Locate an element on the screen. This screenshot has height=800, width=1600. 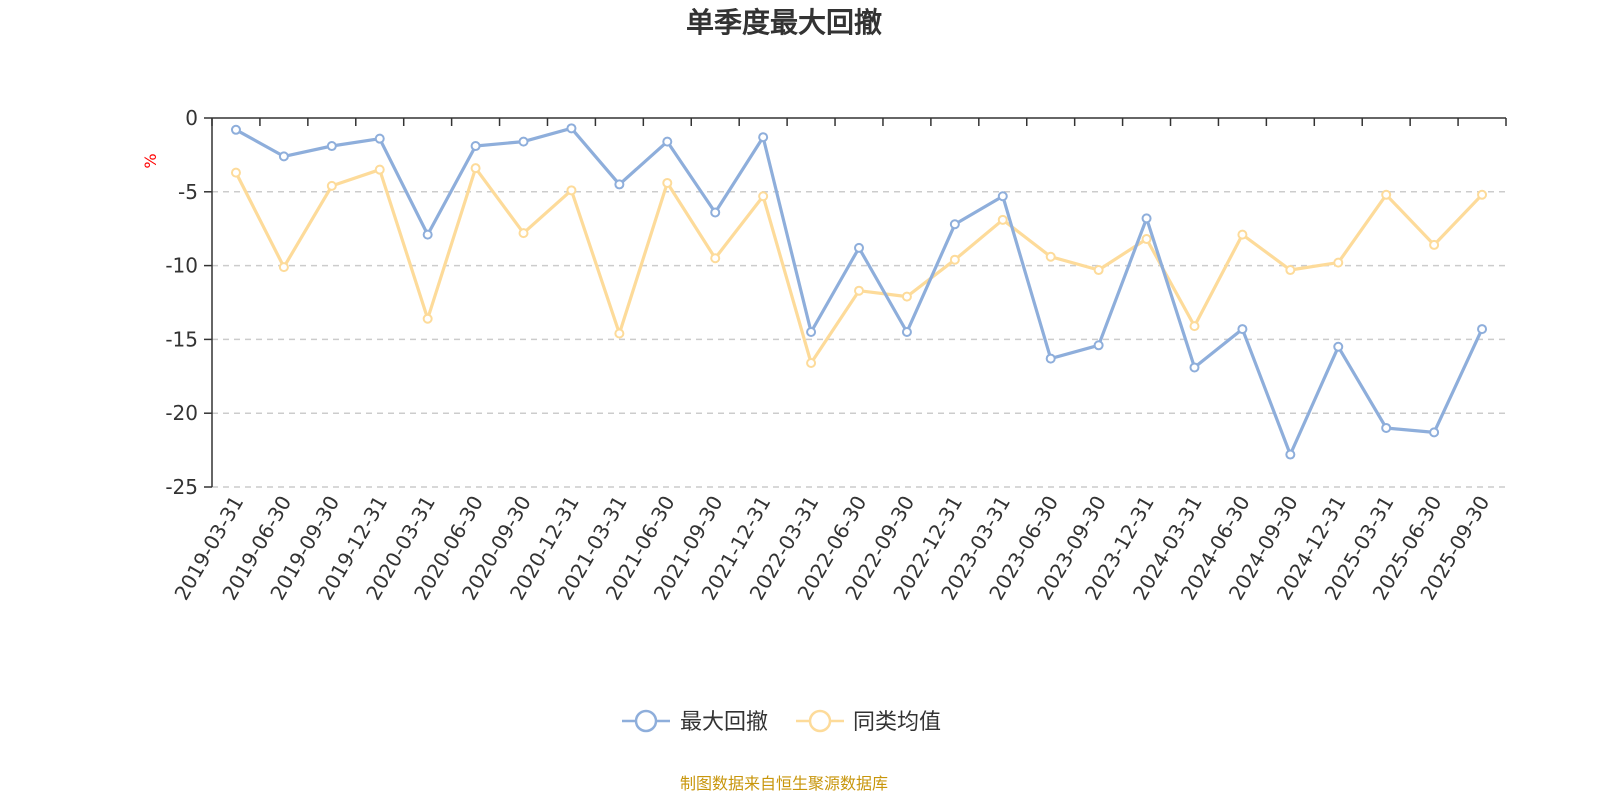
chart-title: 单季度最大回撤 is located at coordinates (784, 22).